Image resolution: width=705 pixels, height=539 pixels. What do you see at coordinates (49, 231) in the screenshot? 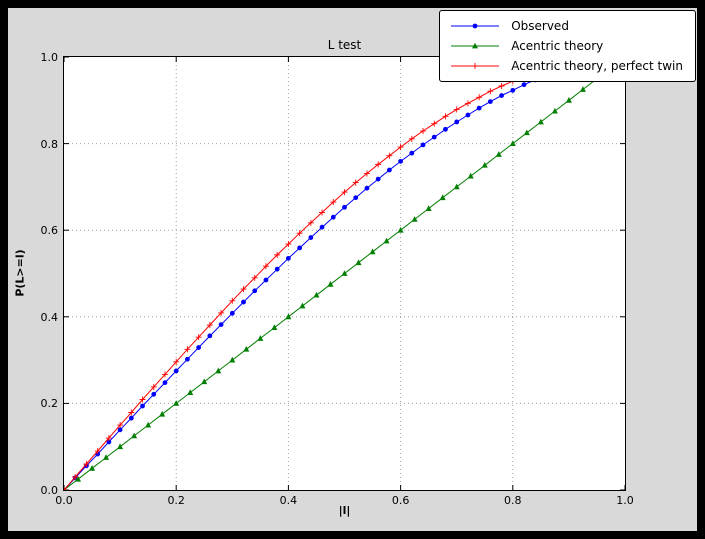
I see `y-tick-label: 0.6` at bounding box center [49, 231].